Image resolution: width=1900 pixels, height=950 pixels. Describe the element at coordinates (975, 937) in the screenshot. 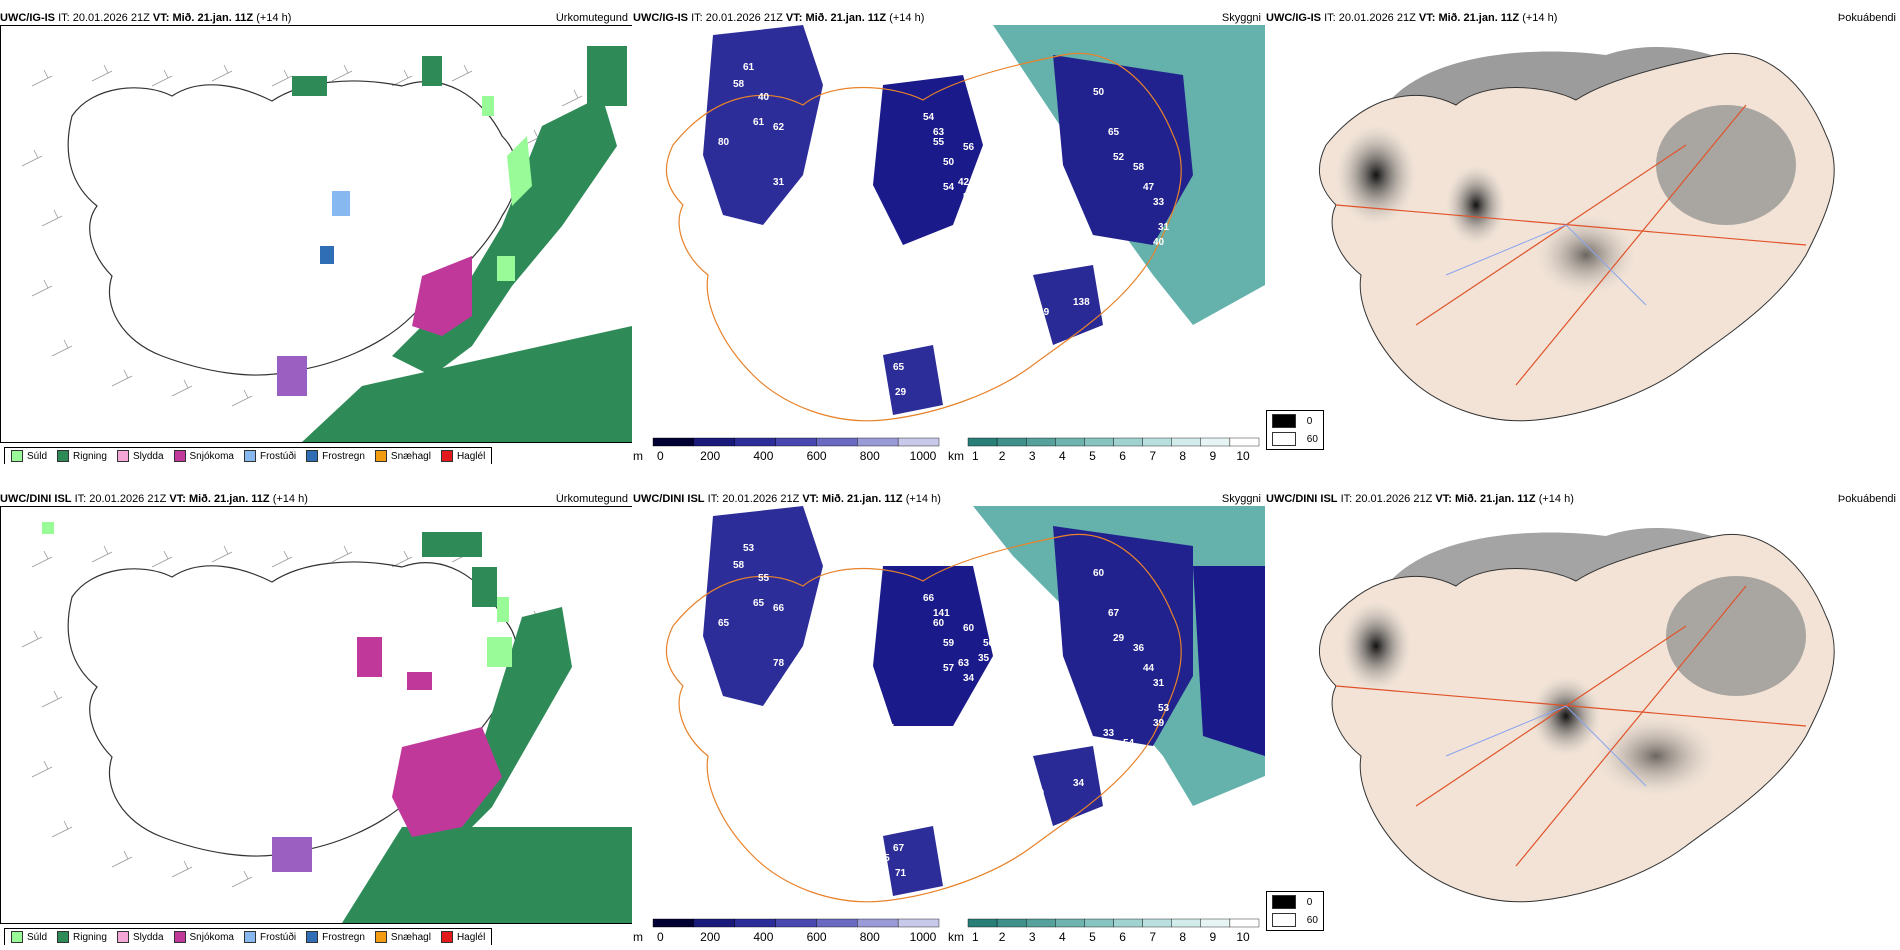

I see `colorbar-tick-label: 1` at that location.